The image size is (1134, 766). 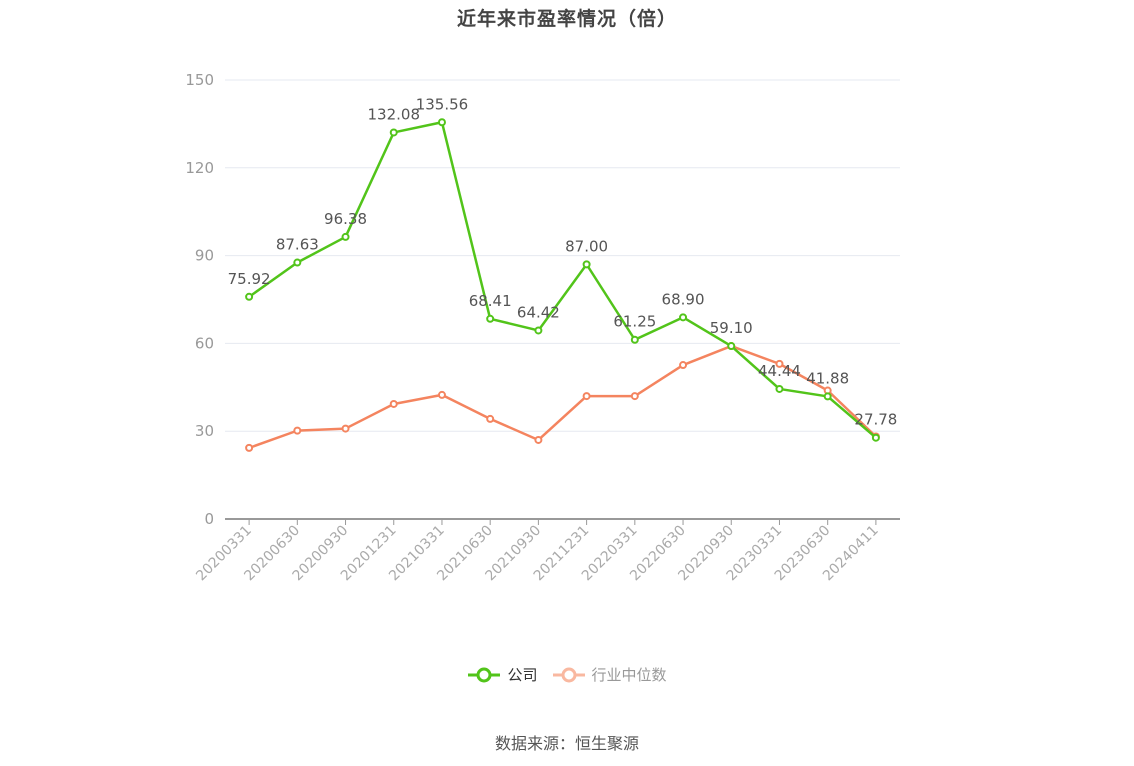 What do you see at coordinates (566, 19) in the screenshot?
I see `chart-title: 近年来市盈率情况（倍）` at bounding box center [566, 19].